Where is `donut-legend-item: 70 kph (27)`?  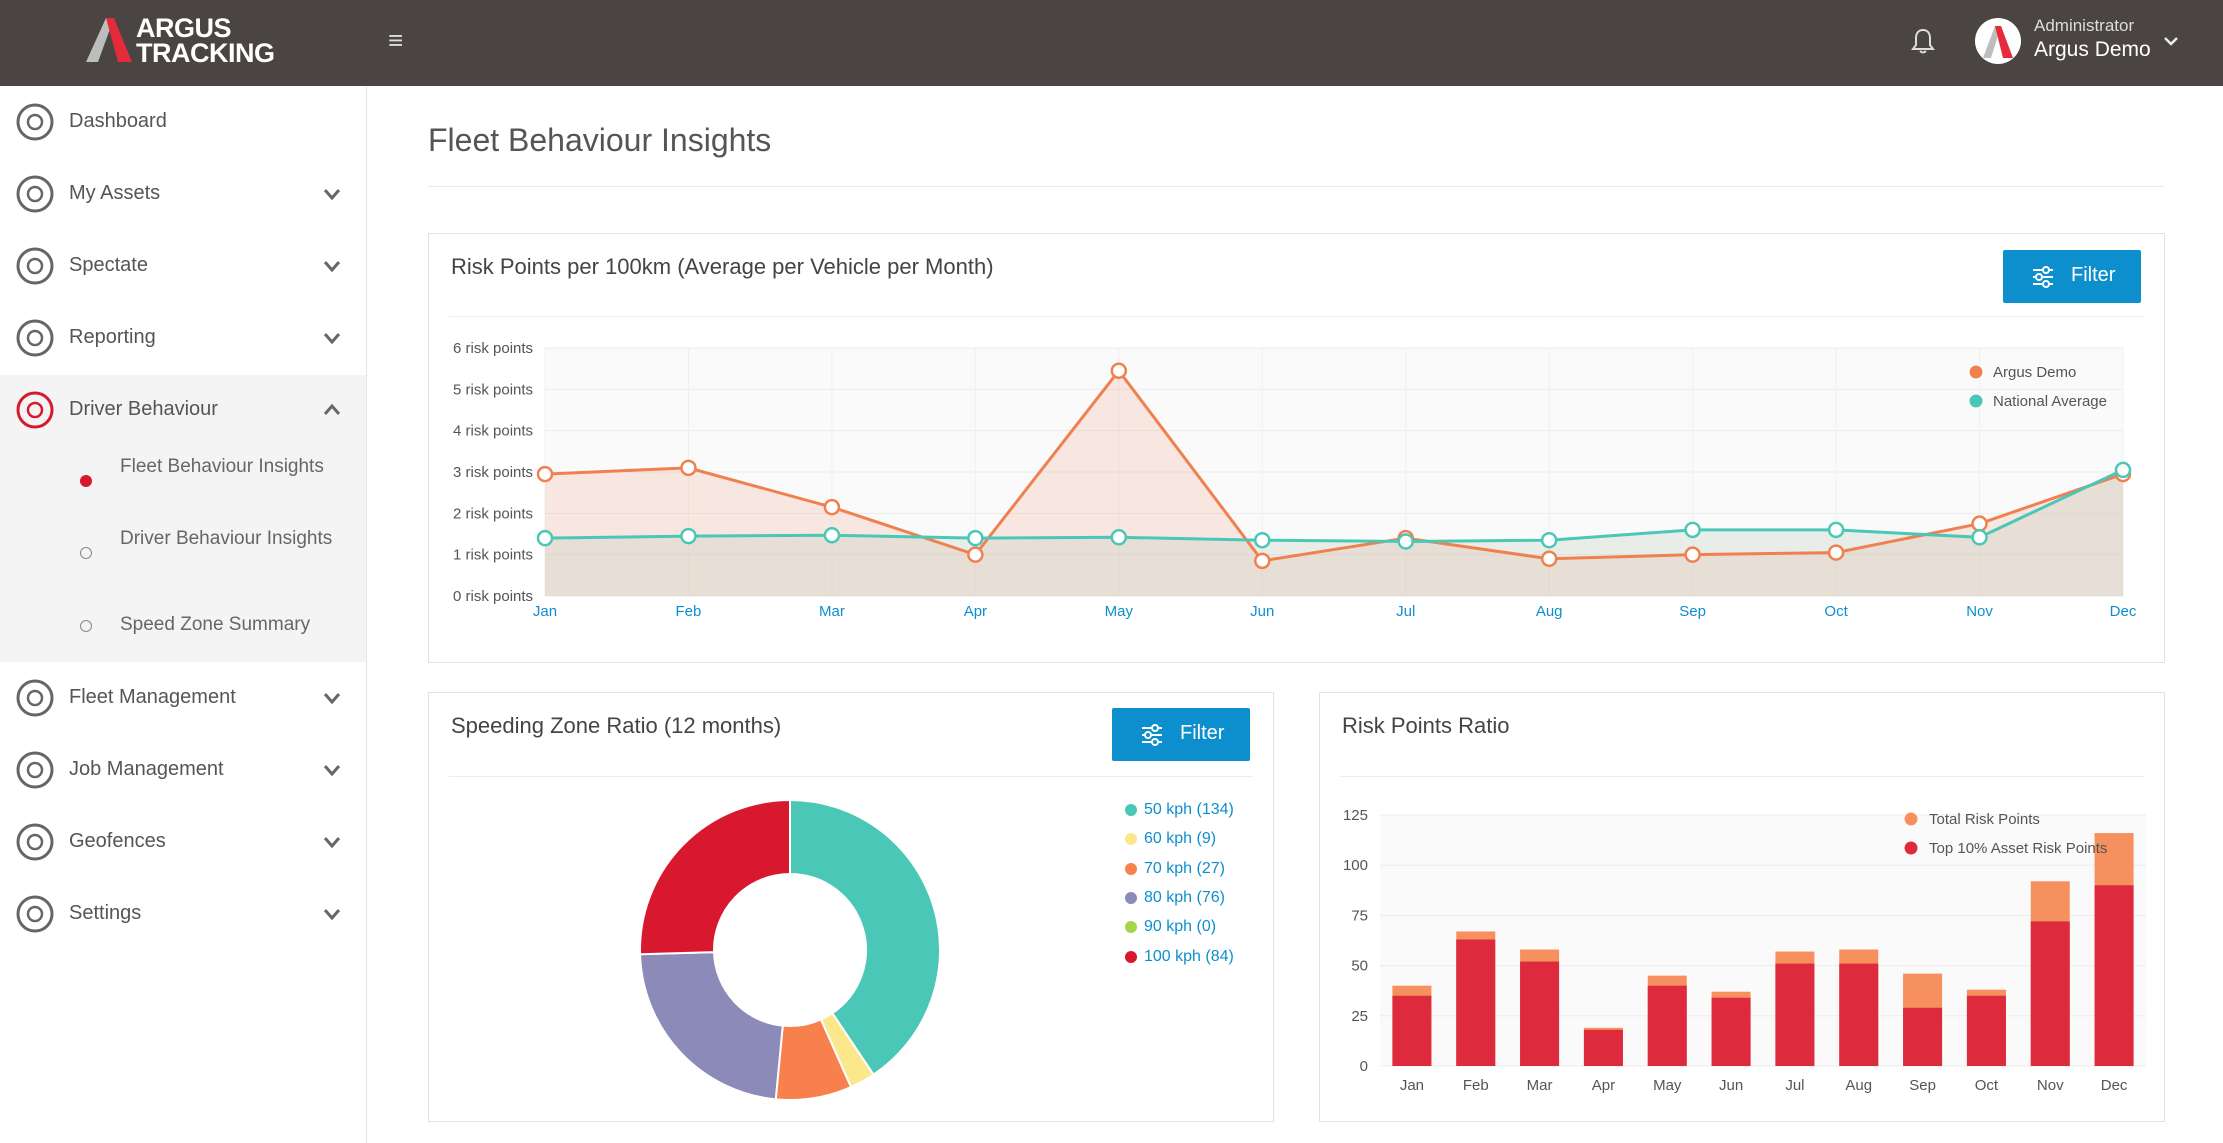 donut-legend-item: 70 kph (27) is located at coordinates (1184, 870).